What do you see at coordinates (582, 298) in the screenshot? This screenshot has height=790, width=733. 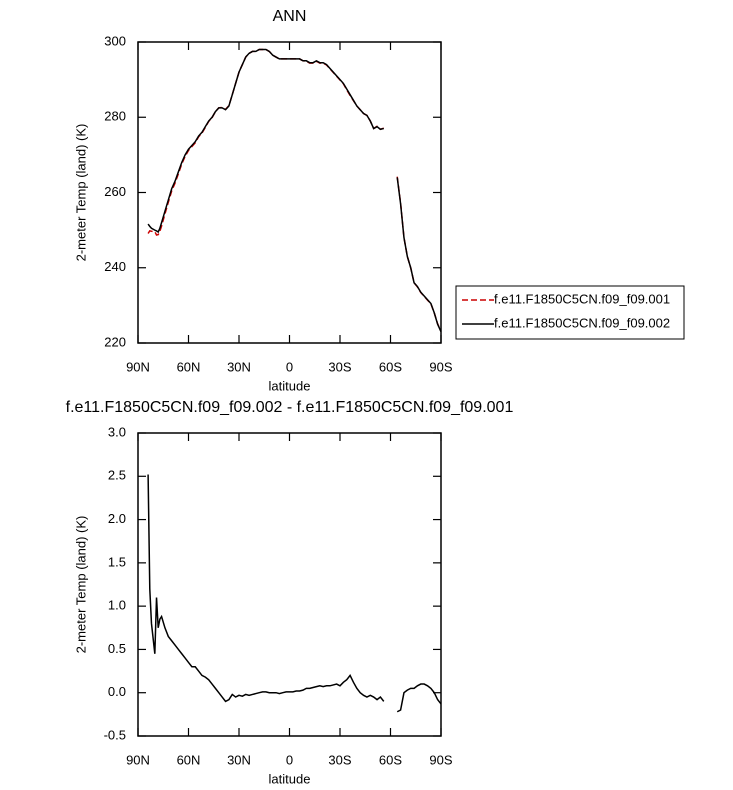 I see `legend-label: f.e11.F1850C5CN.f09_f09.001` at bounding box center [582, 298].